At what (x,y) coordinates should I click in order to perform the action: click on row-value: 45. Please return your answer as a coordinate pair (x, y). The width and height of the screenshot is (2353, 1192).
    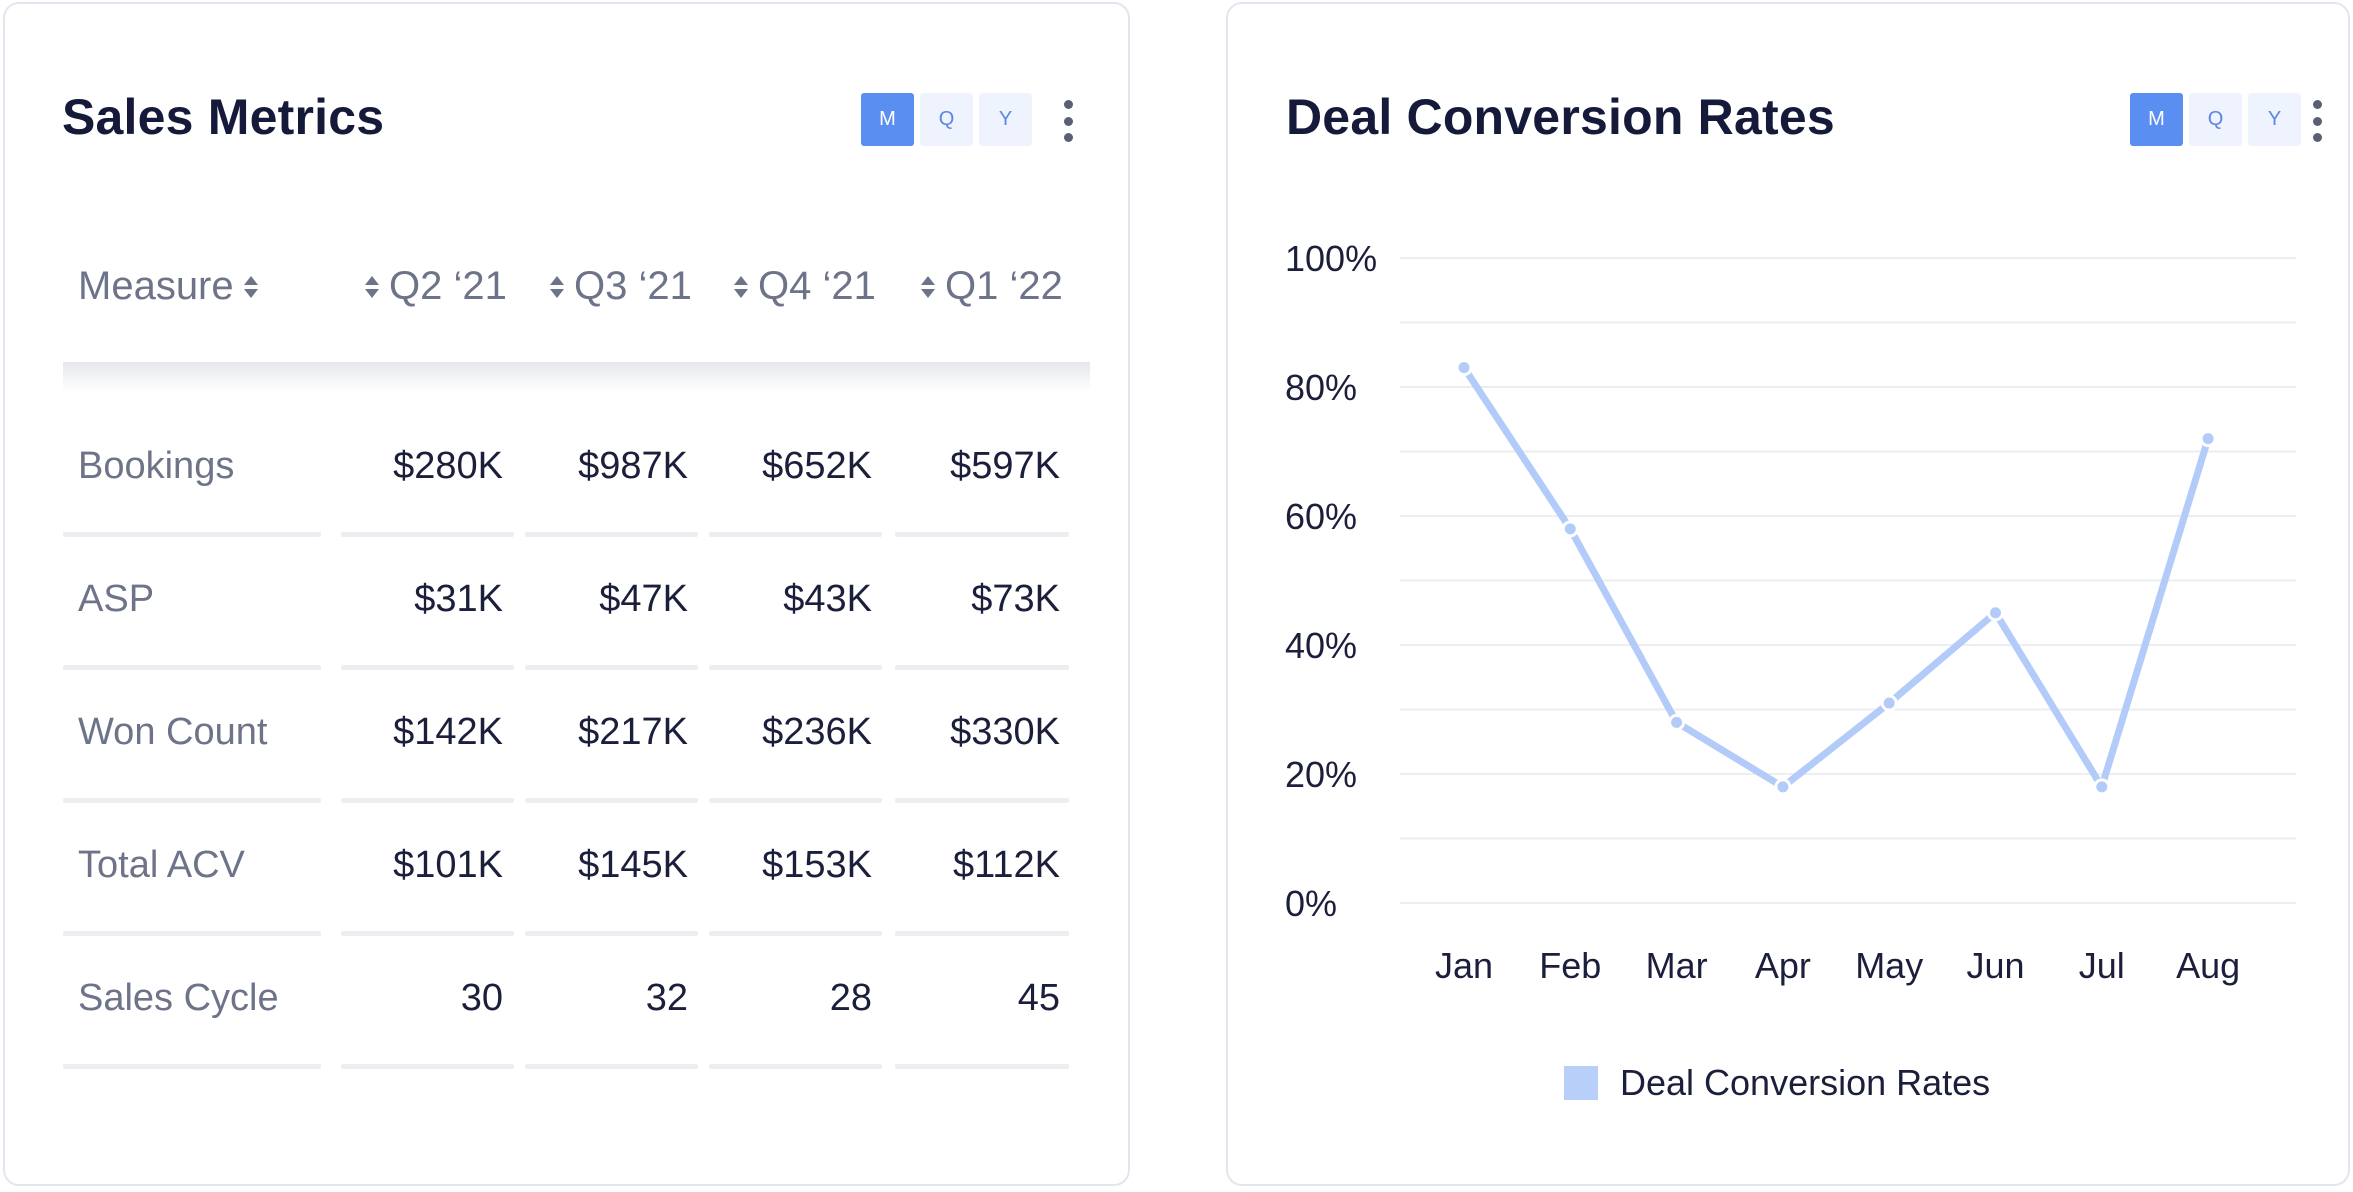
    Looking at the image, I should click on (1038, 997).